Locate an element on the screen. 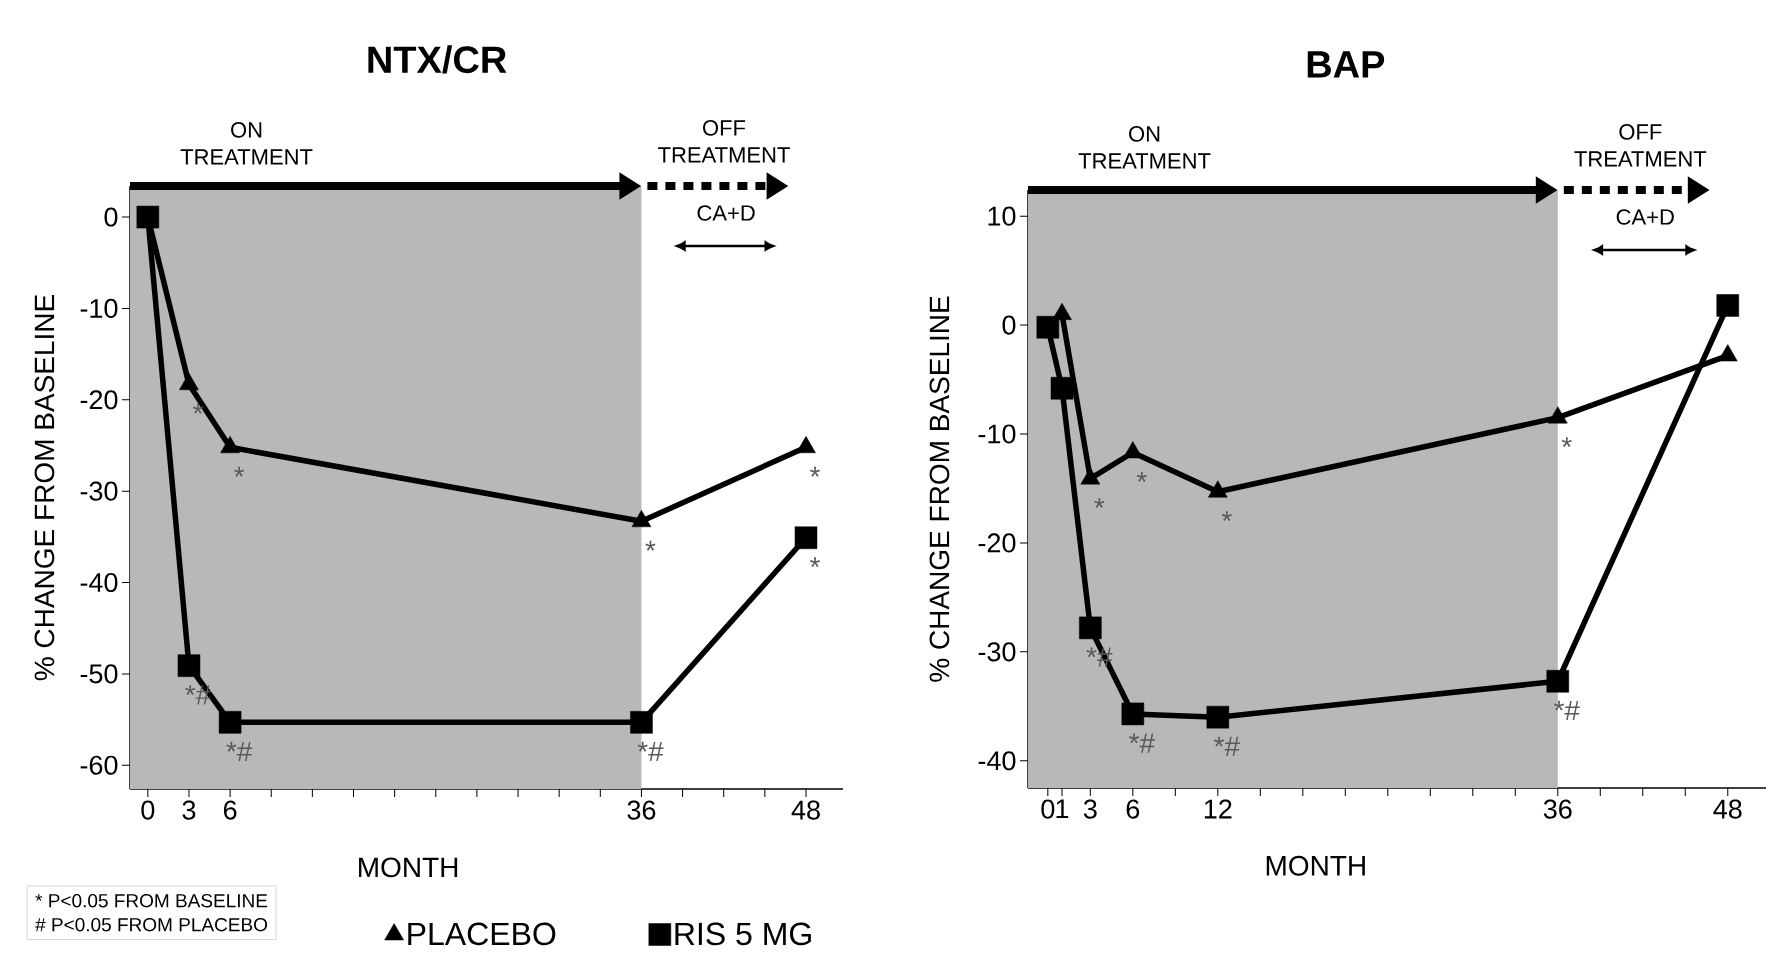  chart-title: BAP is located at coordinates (1346, 64).